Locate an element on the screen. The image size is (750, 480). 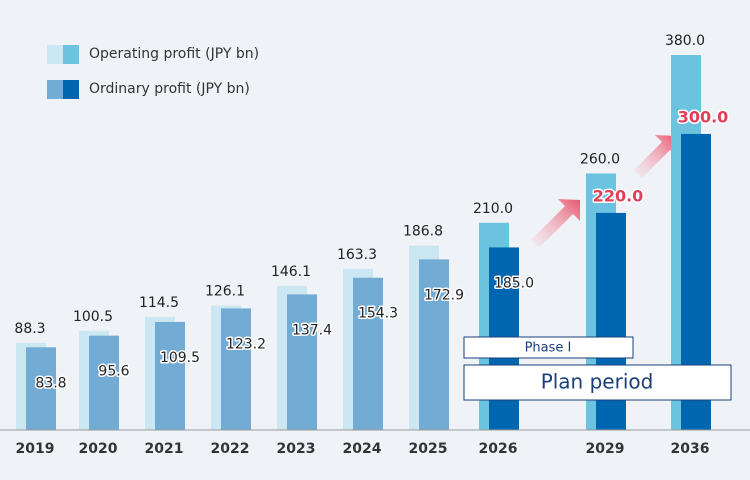
plan-box is located at coordinates (597, 382).